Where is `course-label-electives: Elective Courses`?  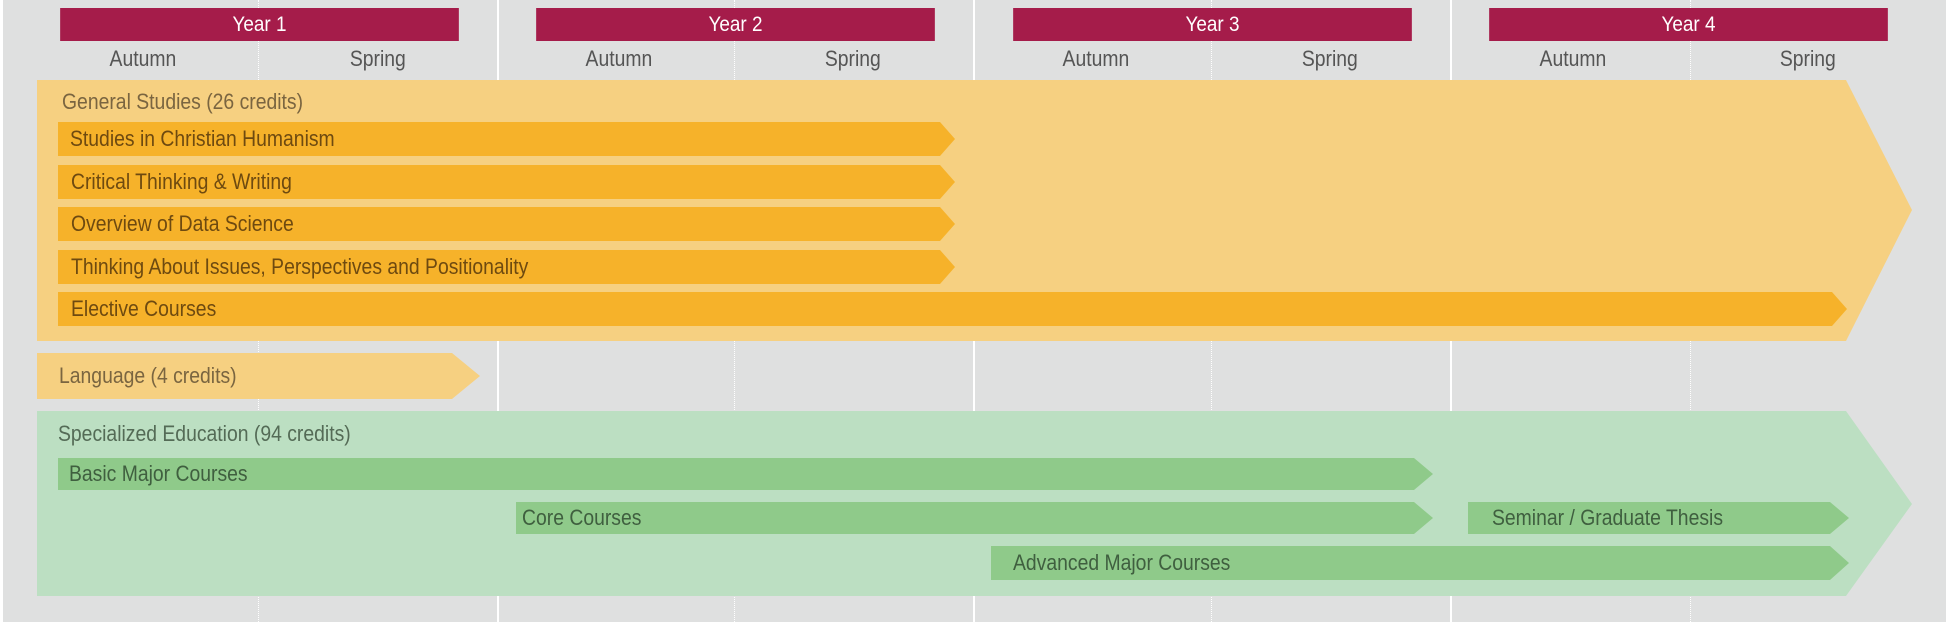 course-label-electives: Elective Courses is located at coordinates (144, 308).